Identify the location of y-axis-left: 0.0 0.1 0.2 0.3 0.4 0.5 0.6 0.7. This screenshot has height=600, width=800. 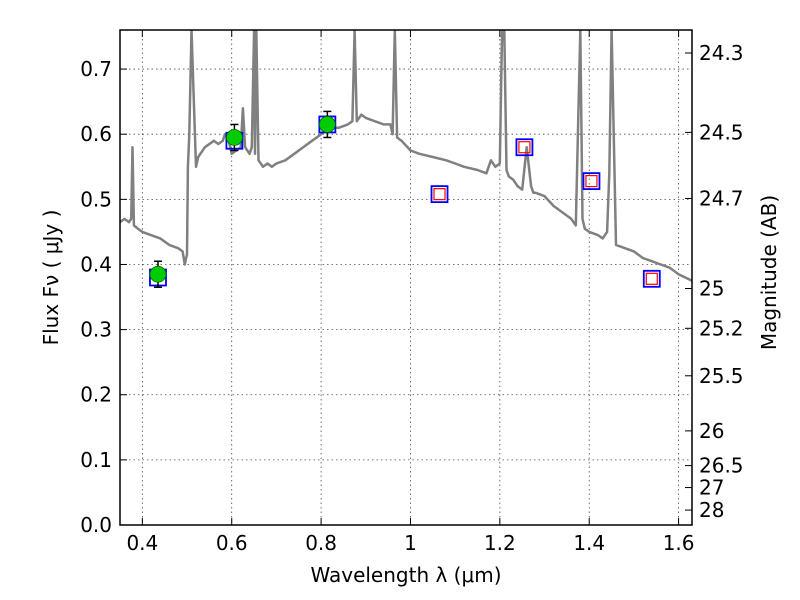
(103, 297).